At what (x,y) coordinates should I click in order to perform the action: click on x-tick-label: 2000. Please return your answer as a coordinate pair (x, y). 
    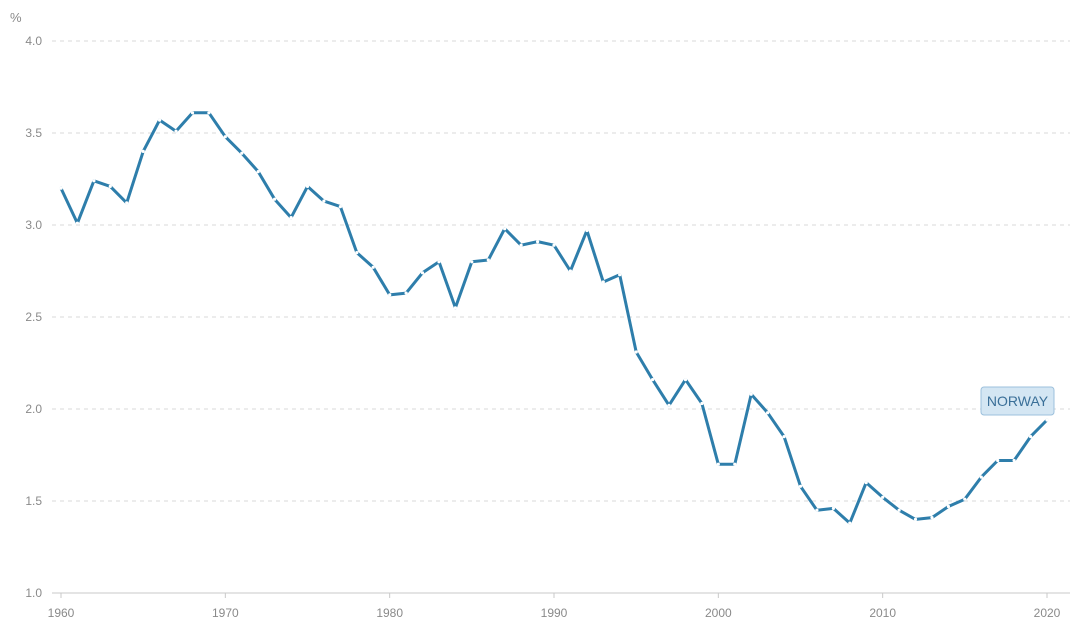
    Looking at the image, I should click on (718, 613).